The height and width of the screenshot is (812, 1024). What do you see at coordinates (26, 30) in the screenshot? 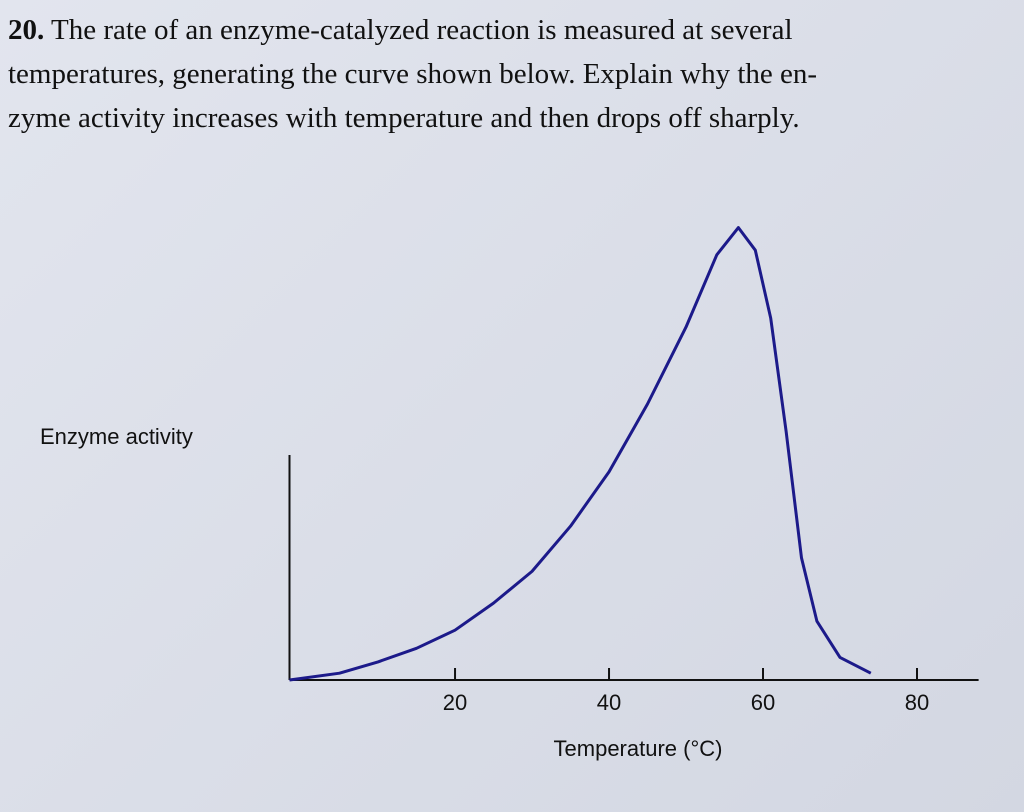
I see `question-number: 20.` at bounding box center [26, 30].